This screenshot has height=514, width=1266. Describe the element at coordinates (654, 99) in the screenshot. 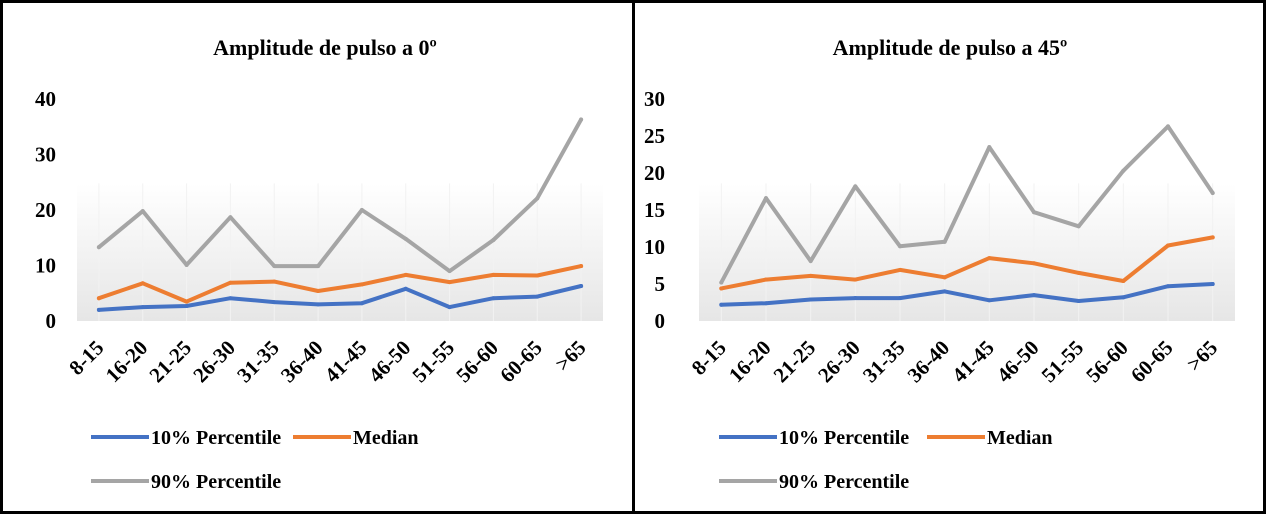

I see `y-tick-label: 30` at that location.